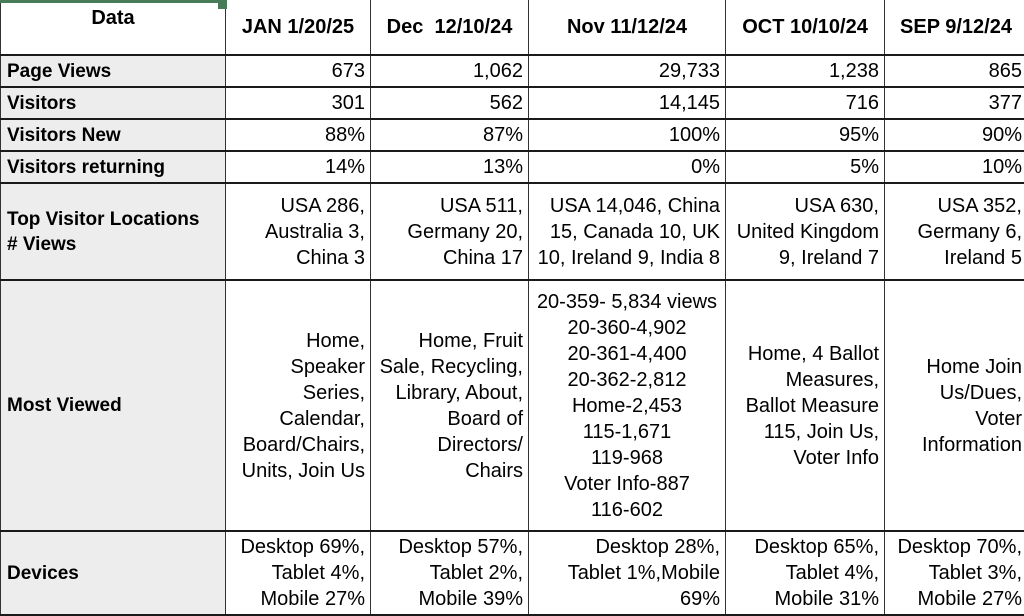 Image resolution: width=1024 pixels, height=616 pixels. Describe the element at coordinates (627, 135) in the screenshot. I see `cell-visitors-new-nov: 100%` at that location.